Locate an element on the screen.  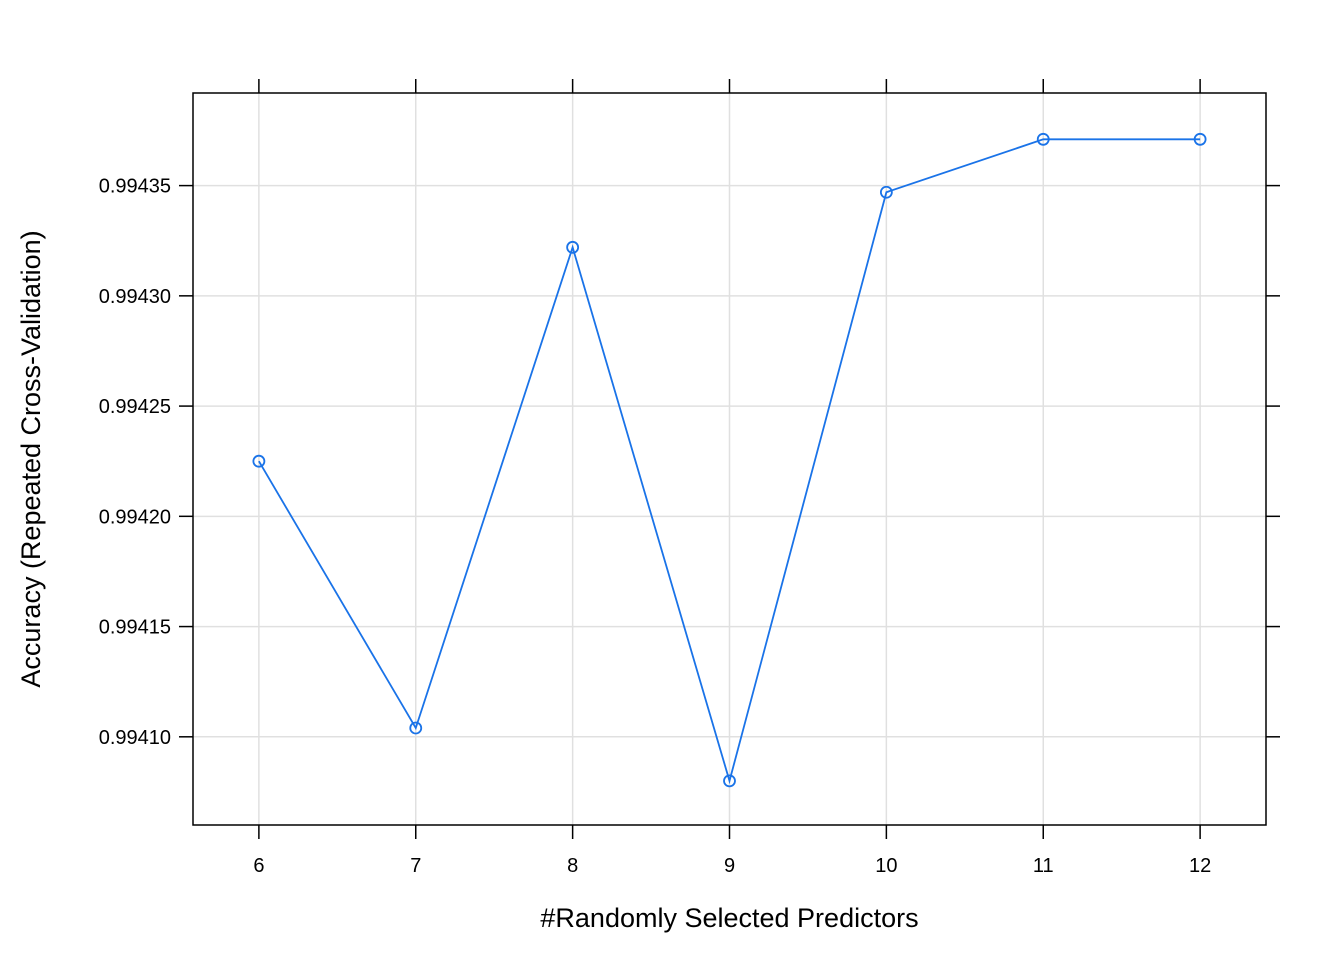
x-tick-label: 6 is located at coordinates (258, 866).